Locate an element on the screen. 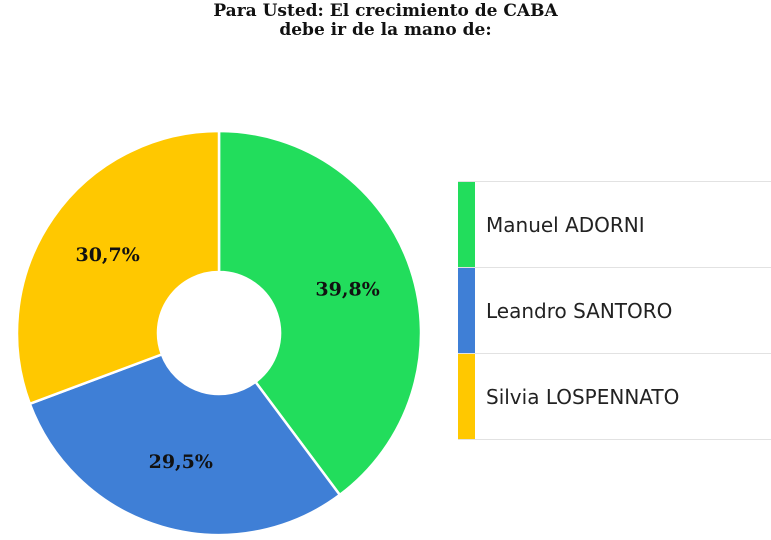 The height and width of the screenshot is (540, 771). legend-swatch-lospennato is located at coordinates (466, 396).